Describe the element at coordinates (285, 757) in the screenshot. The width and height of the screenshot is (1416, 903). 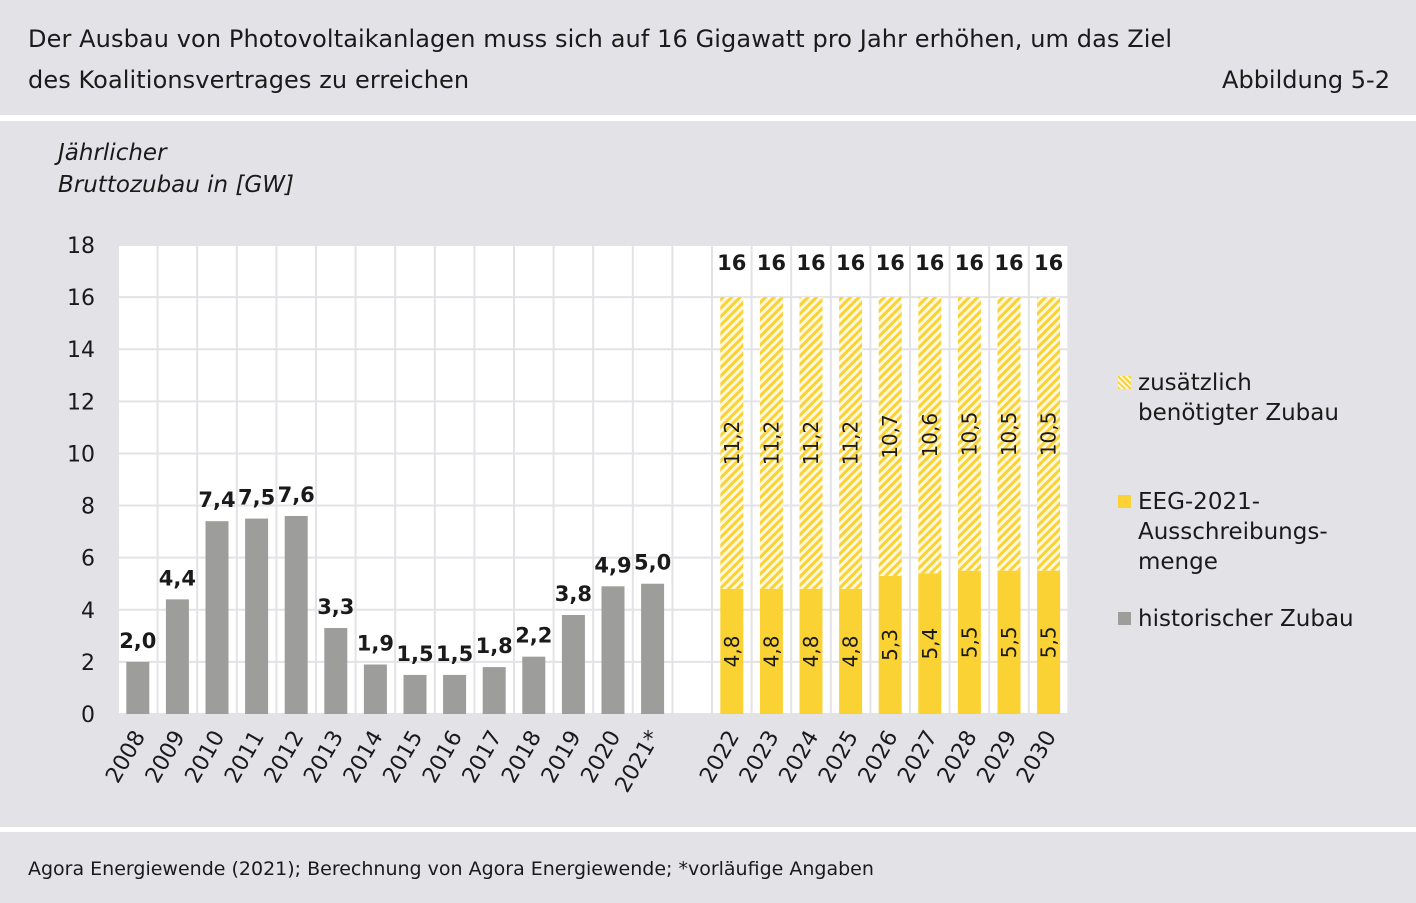
I see `x-tick-label: 2012` at that location.